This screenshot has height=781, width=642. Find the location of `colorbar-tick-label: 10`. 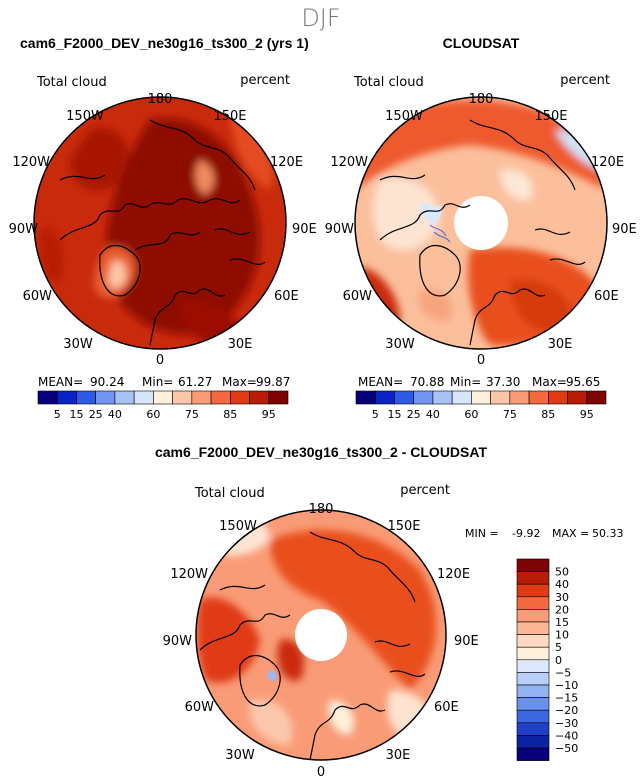

colorbar-tick-label: 10 is located at coordinates (562, 635).